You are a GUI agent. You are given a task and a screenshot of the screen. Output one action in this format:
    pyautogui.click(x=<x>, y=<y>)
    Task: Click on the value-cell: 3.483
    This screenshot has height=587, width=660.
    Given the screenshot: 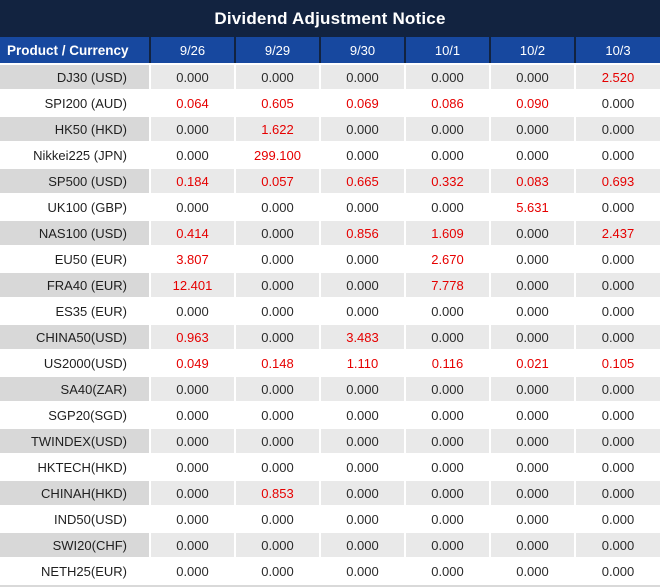 What is the action you would take?
    pyautogui.click(x=362, y=337)
    